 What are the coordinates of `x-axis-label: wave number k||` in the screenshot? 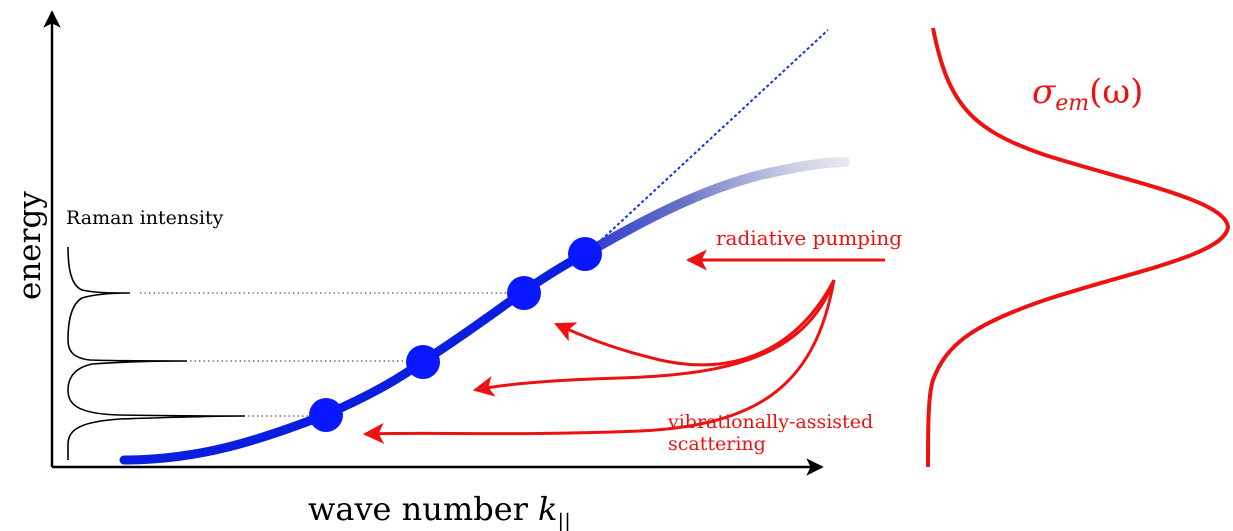 It's located at (439, 510).